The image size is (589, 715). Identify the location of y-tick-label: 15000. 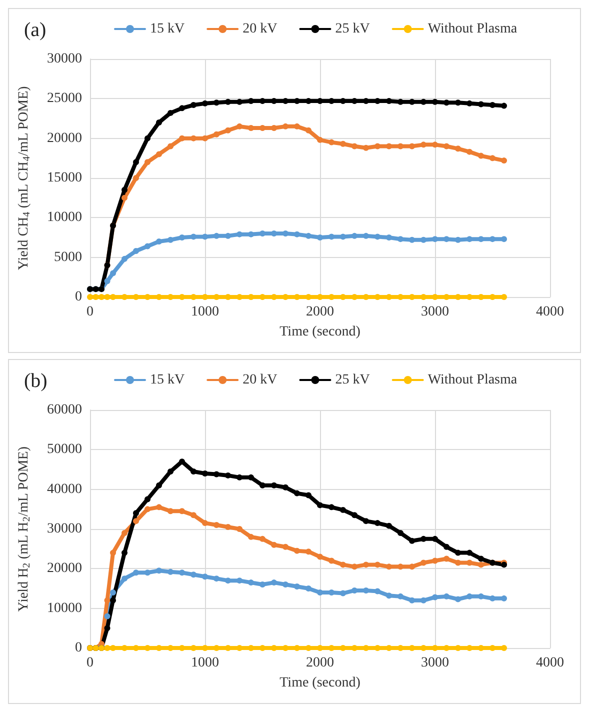
(64, 178).